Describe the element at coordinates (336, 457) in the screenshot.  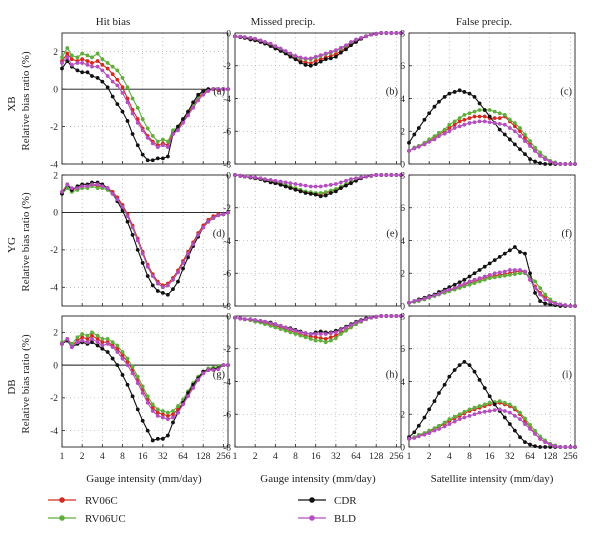
I see `x-tick-label: 32` at that location.